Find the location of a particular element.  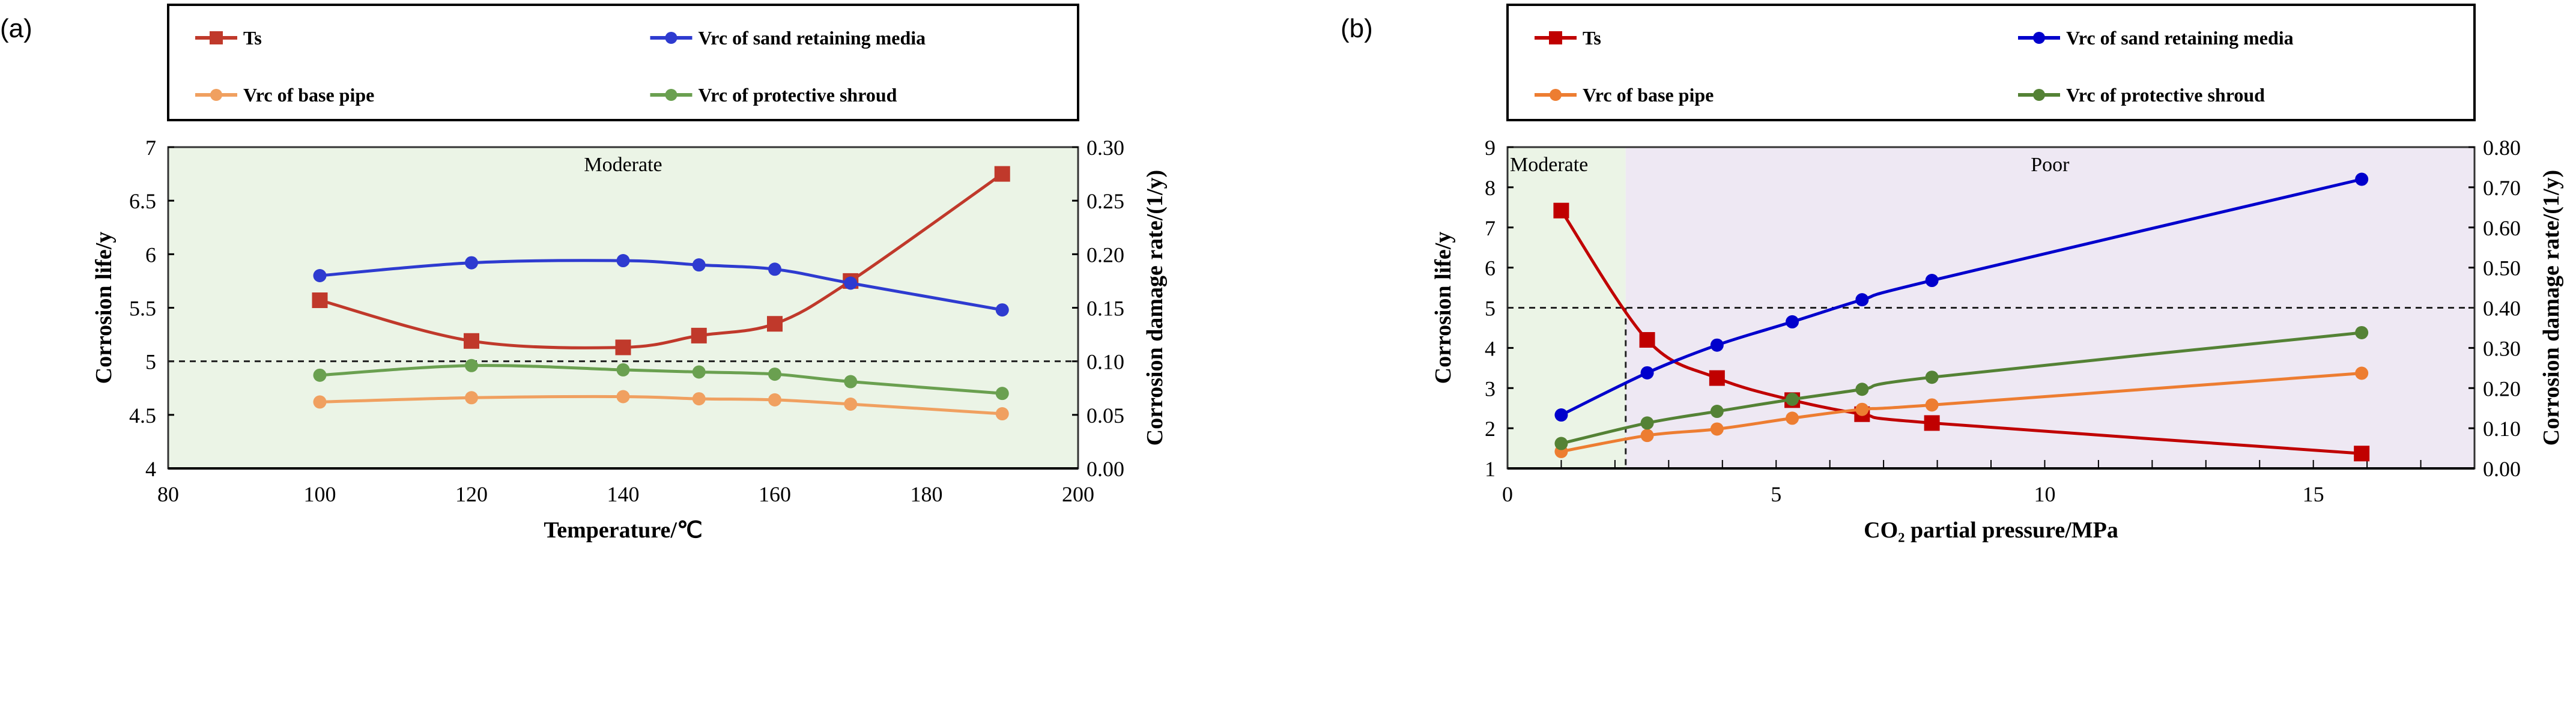

legend-item: Vrc of protective shroud is located at coordinates (773, 95).